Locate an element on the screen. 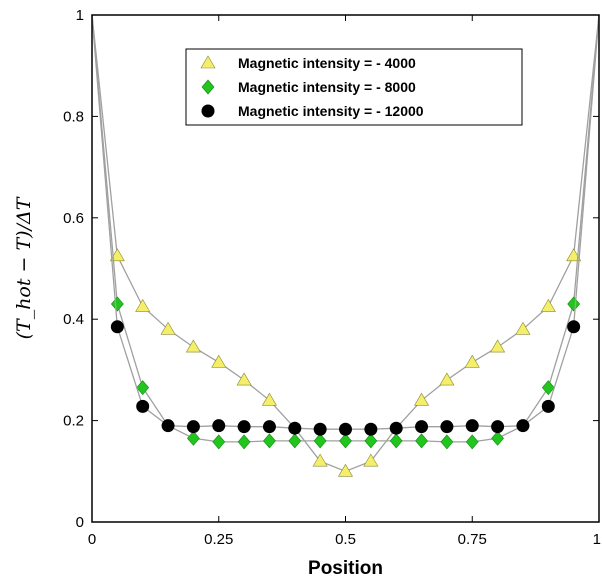 The height and width of the screenshot is (583, 602). y-tick-label: 0.8 is located at coordinates (73, 116).